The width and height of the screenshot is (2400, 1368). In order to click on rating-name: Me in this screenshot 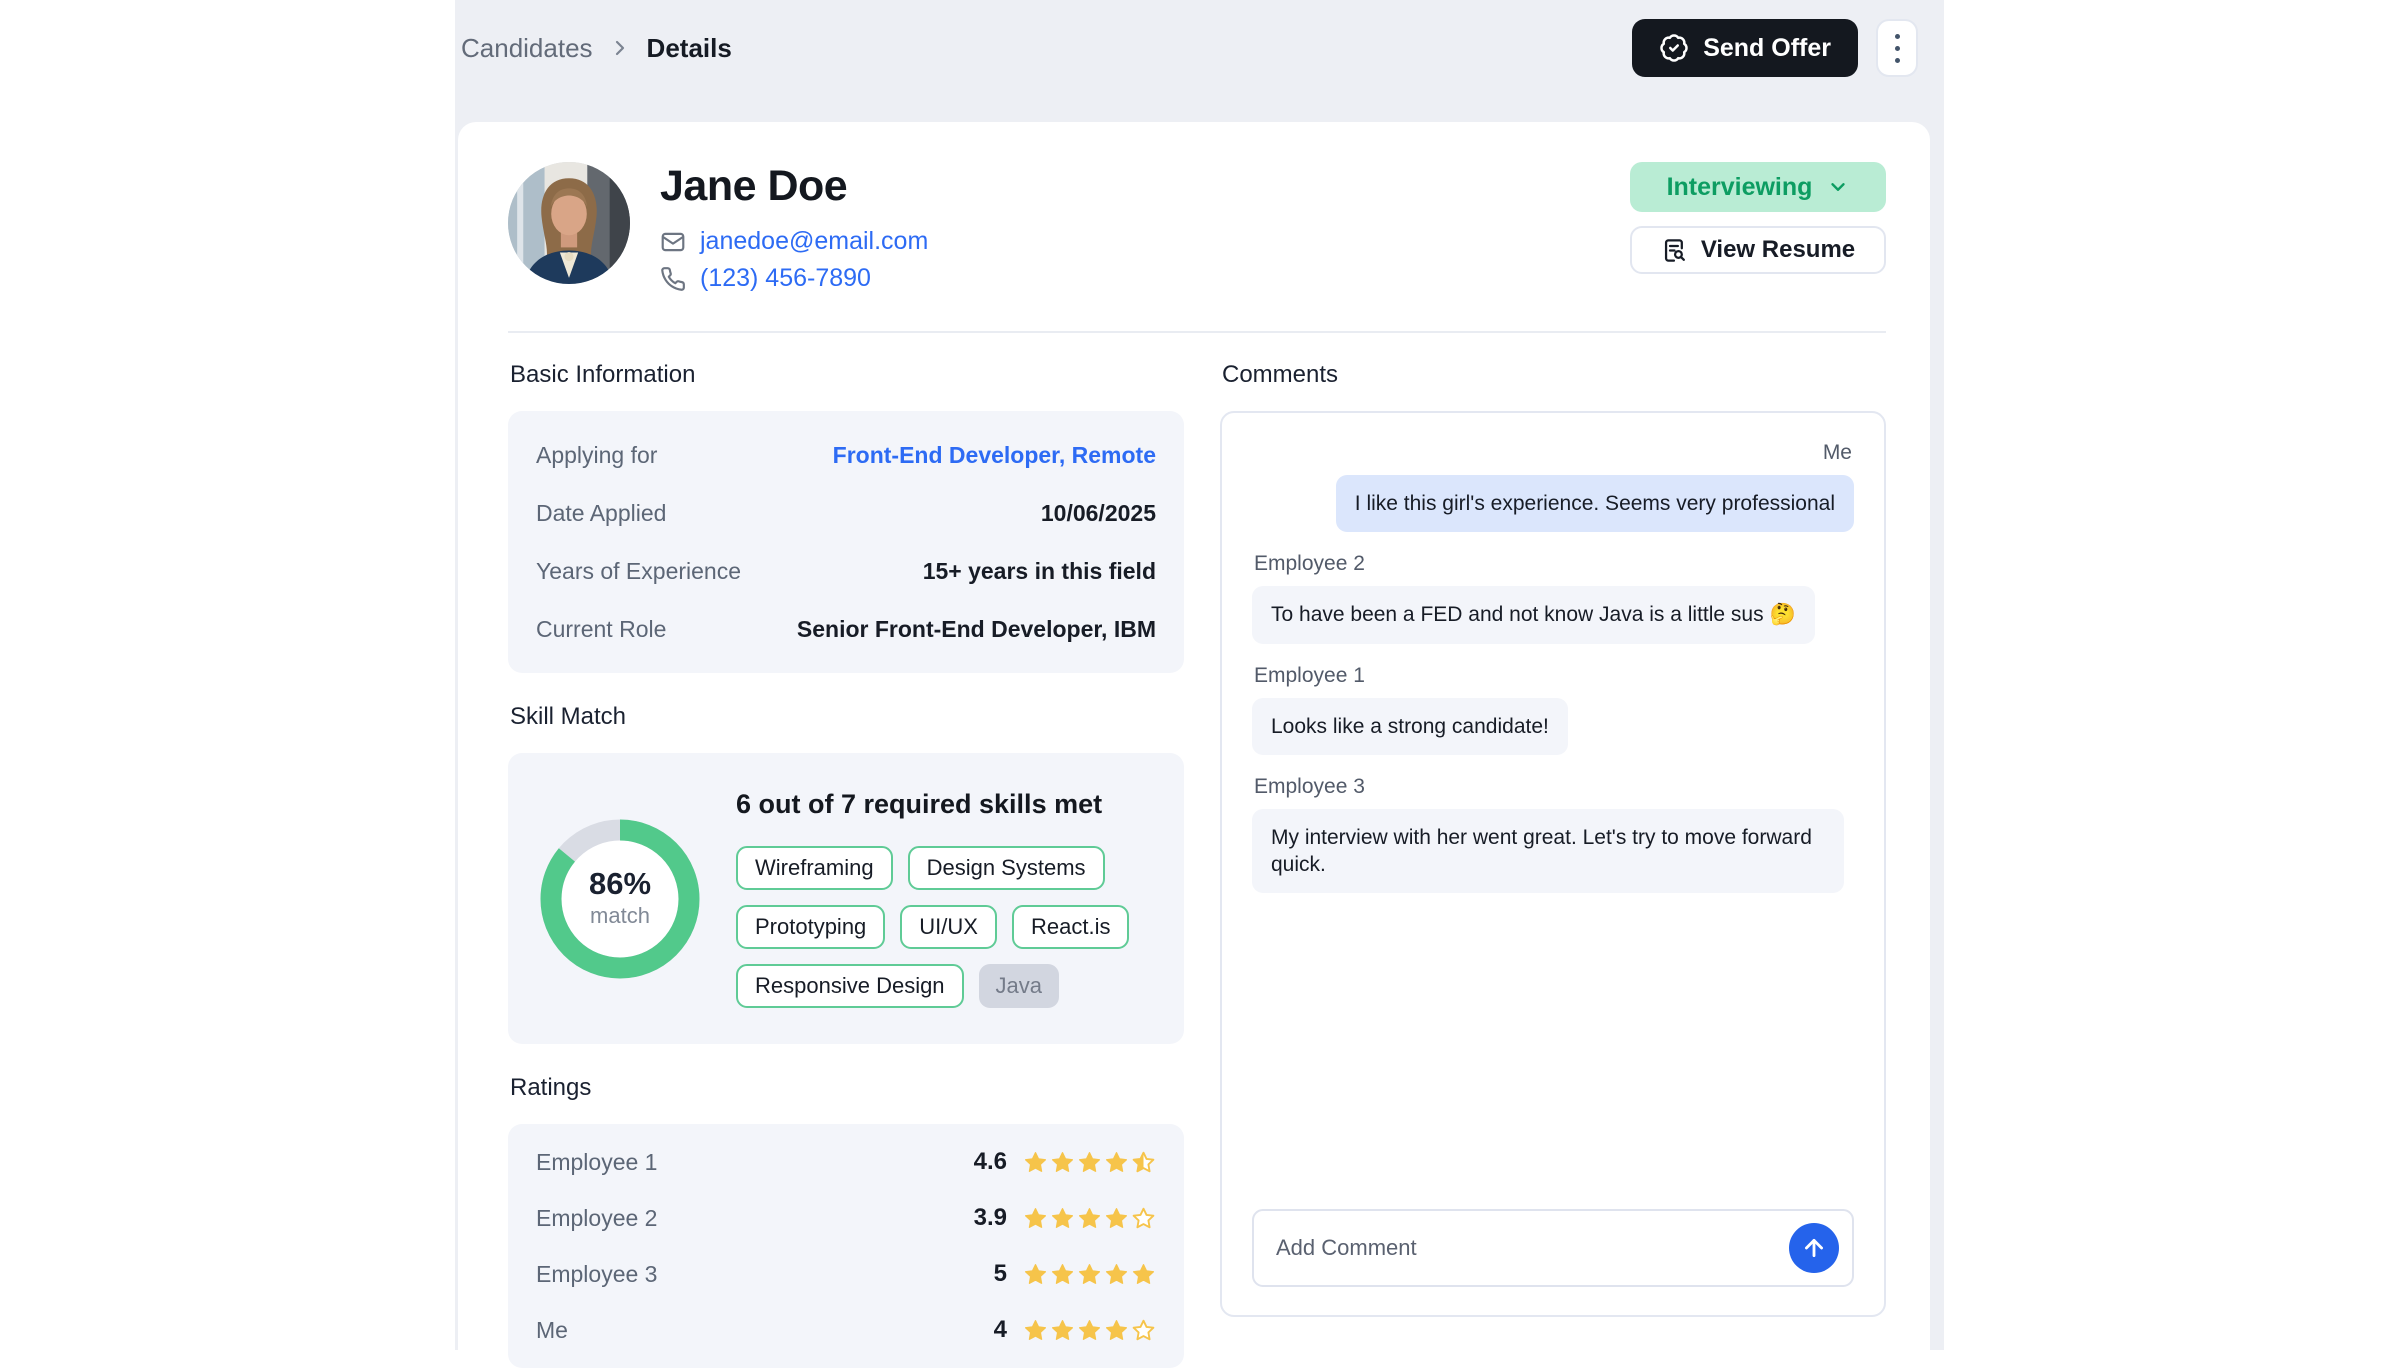, I will do `click(552, 1329)`.